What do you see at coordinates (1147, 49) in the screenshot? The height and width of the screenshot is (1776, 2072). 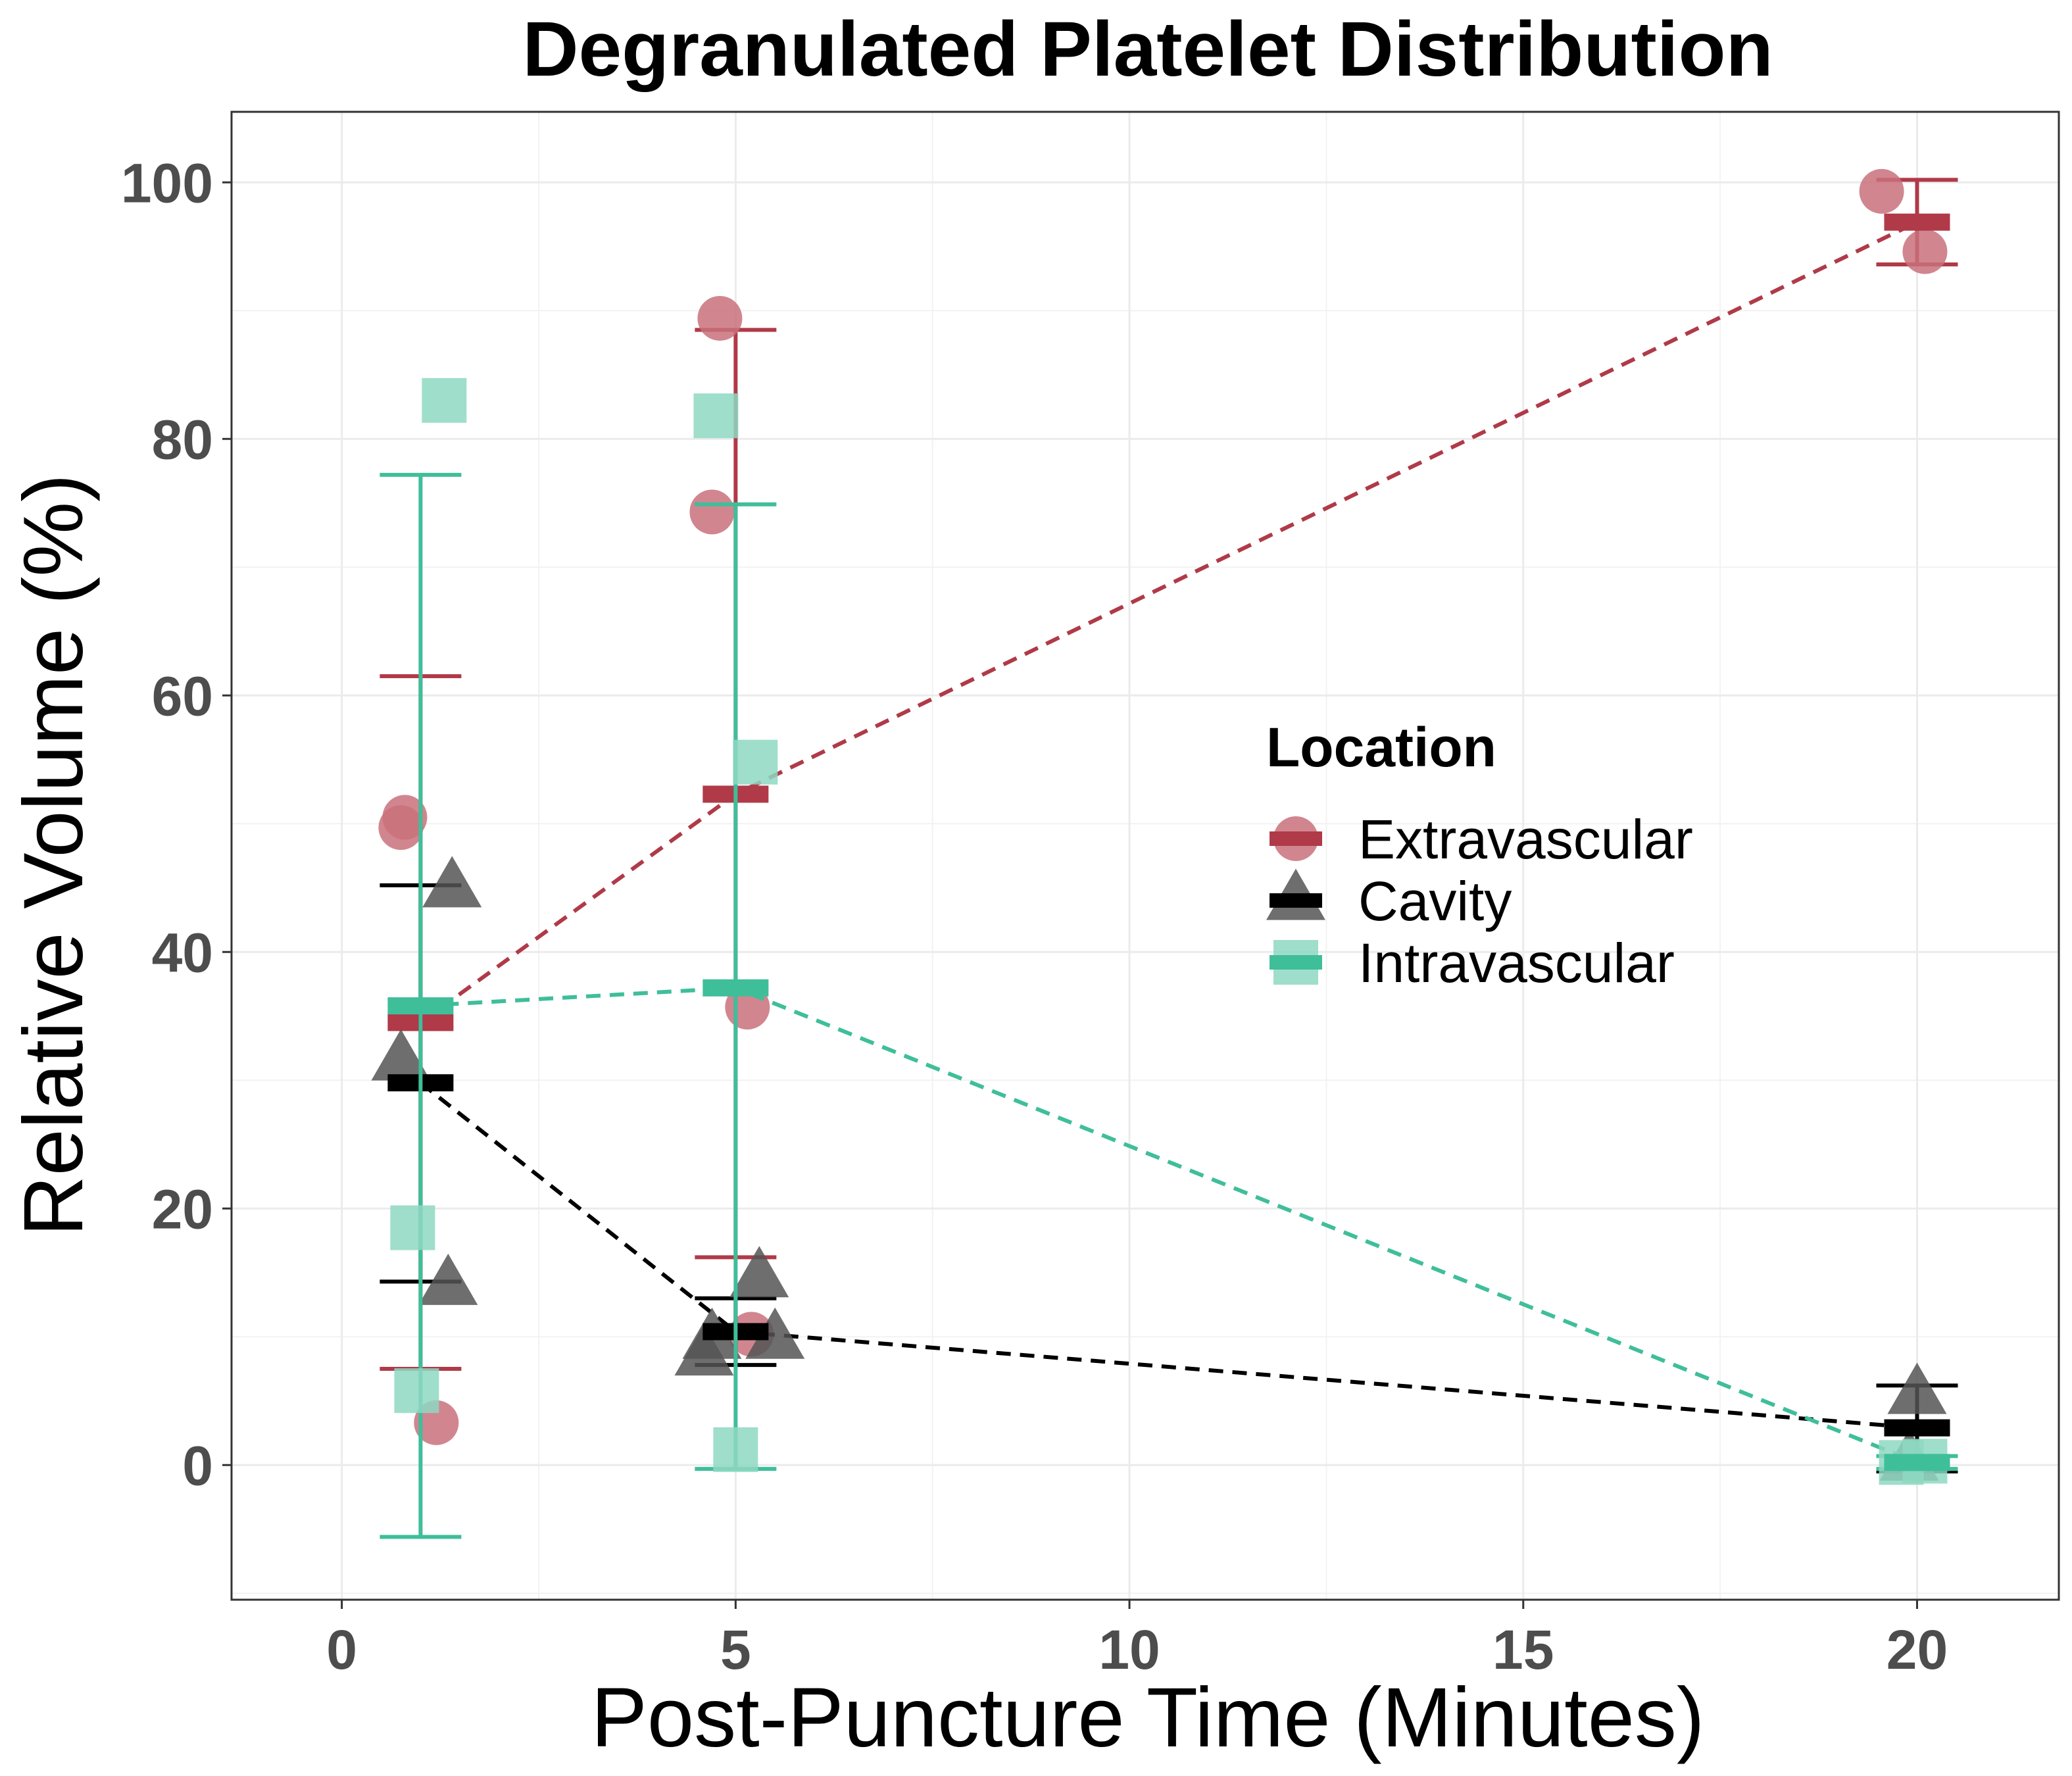 I see `chart-title: Degranulated Platelet Distribution` at bounding box center [1147, 49].